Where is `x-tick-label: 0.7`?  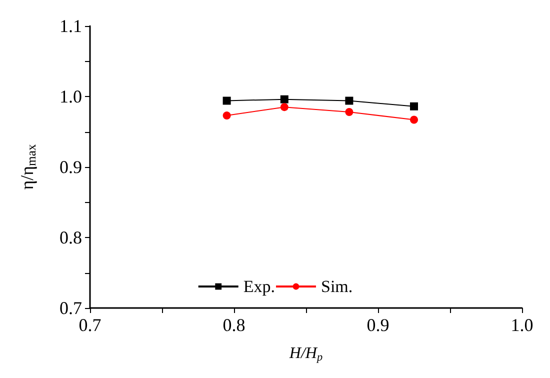 x-tick-label: 0.7 is located at coordinates (90, 325).